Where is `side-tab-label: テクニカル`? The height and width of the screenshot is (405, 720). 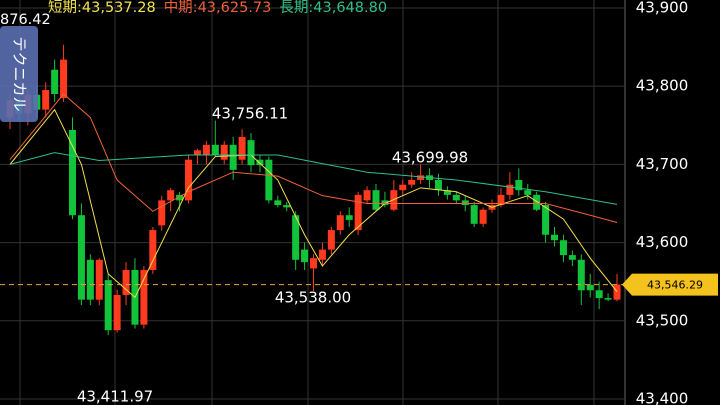 side-tab-label: テクニカル is located at coordinates (20, 73).